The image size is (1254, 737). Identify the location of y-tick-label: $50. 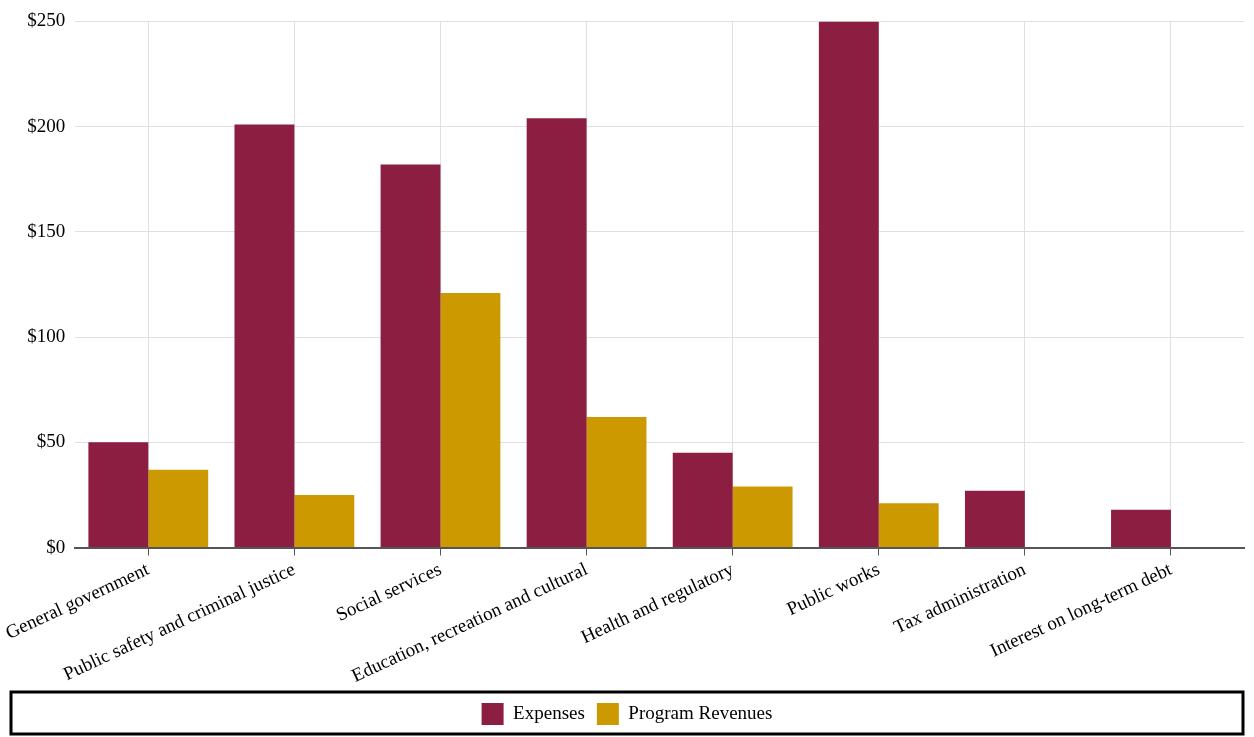
(51, 441).